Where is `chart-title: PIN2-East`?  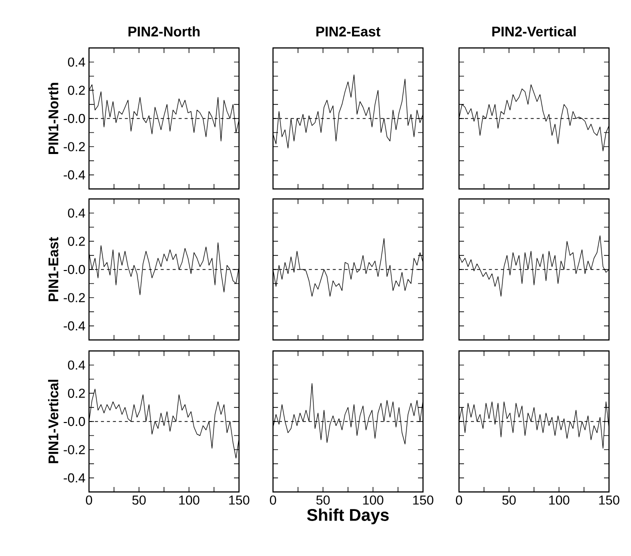 chart-title: PIN2-East is located at coordinates (348, 31).